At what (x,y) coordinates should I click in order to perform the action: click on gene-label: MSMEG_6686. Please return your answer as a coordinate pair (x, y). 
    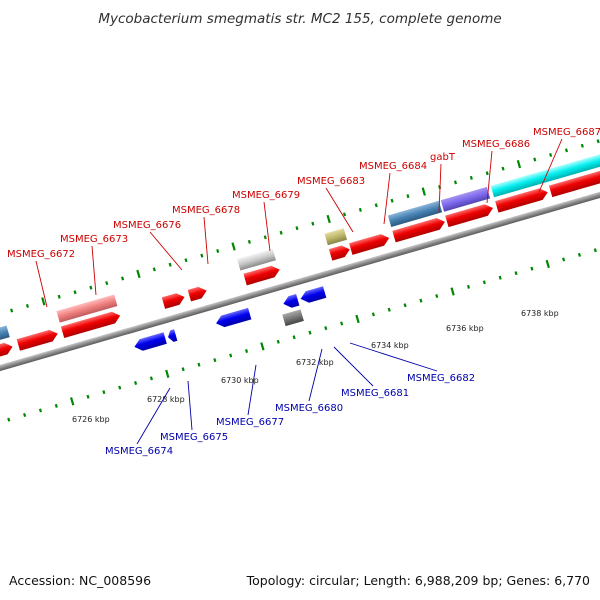
    Looking at the image, I should click on (496, 144).